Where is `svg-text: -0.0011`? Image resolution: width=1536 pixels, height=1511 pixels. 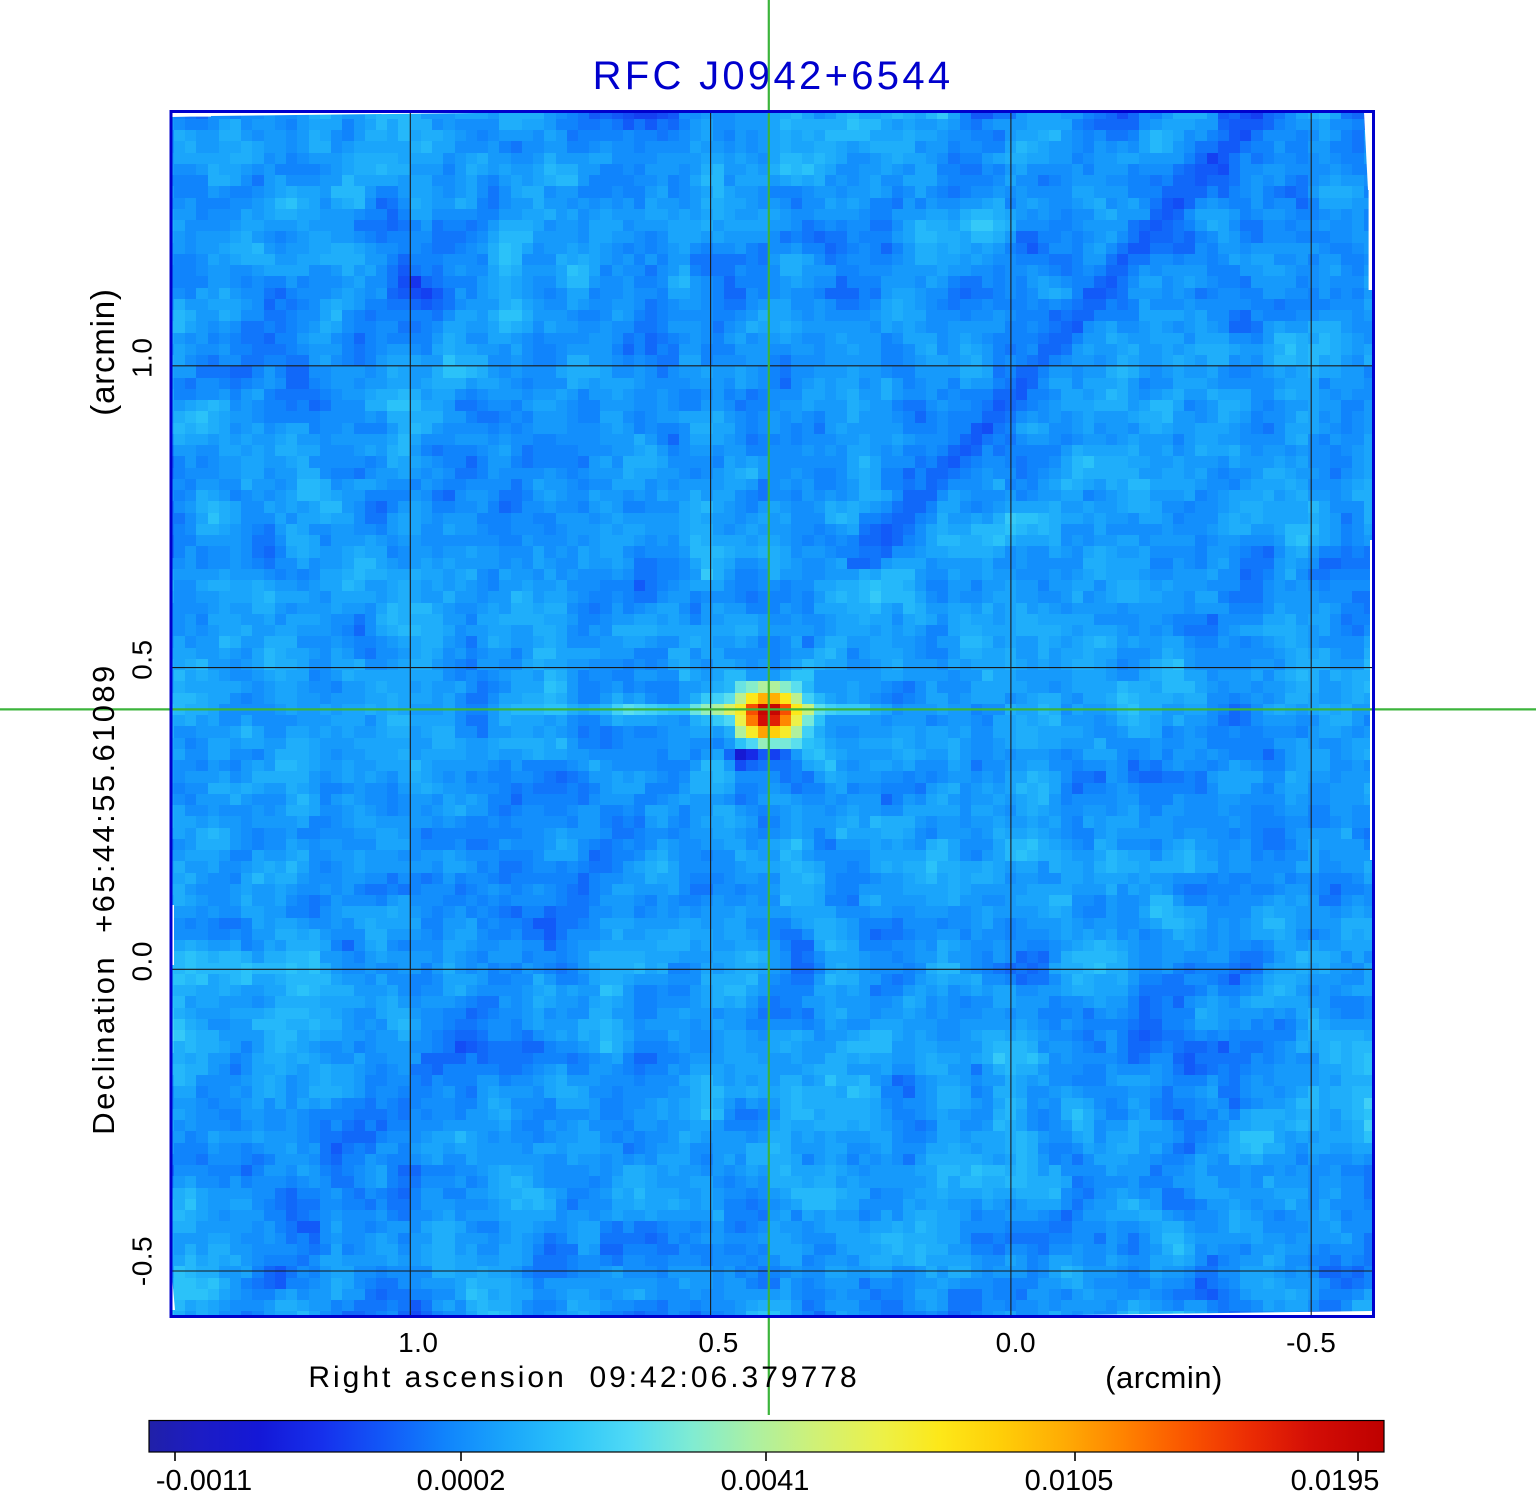
svg-text: -0.0011 is located at coordinates (204, 1481).